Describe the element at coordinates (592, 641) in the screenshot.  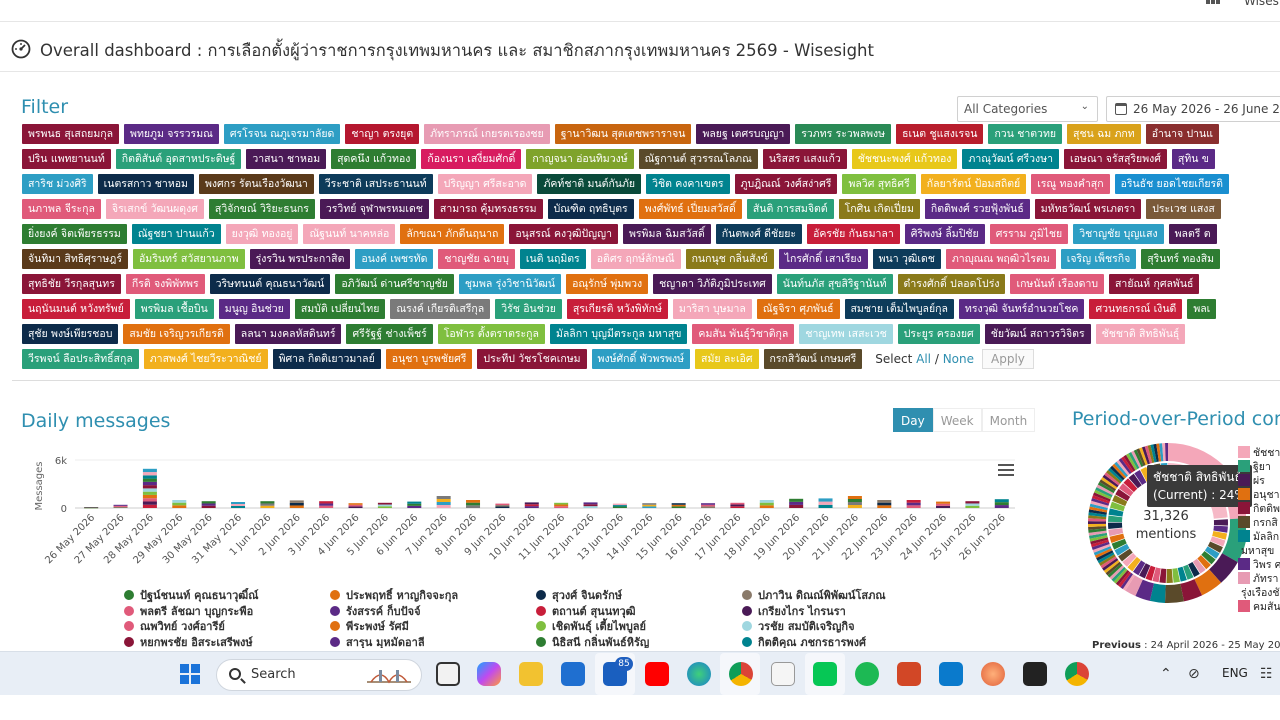
I see `legend-item: นิธิสนี กลิ่นพันธ์หิรัญ` at that location.